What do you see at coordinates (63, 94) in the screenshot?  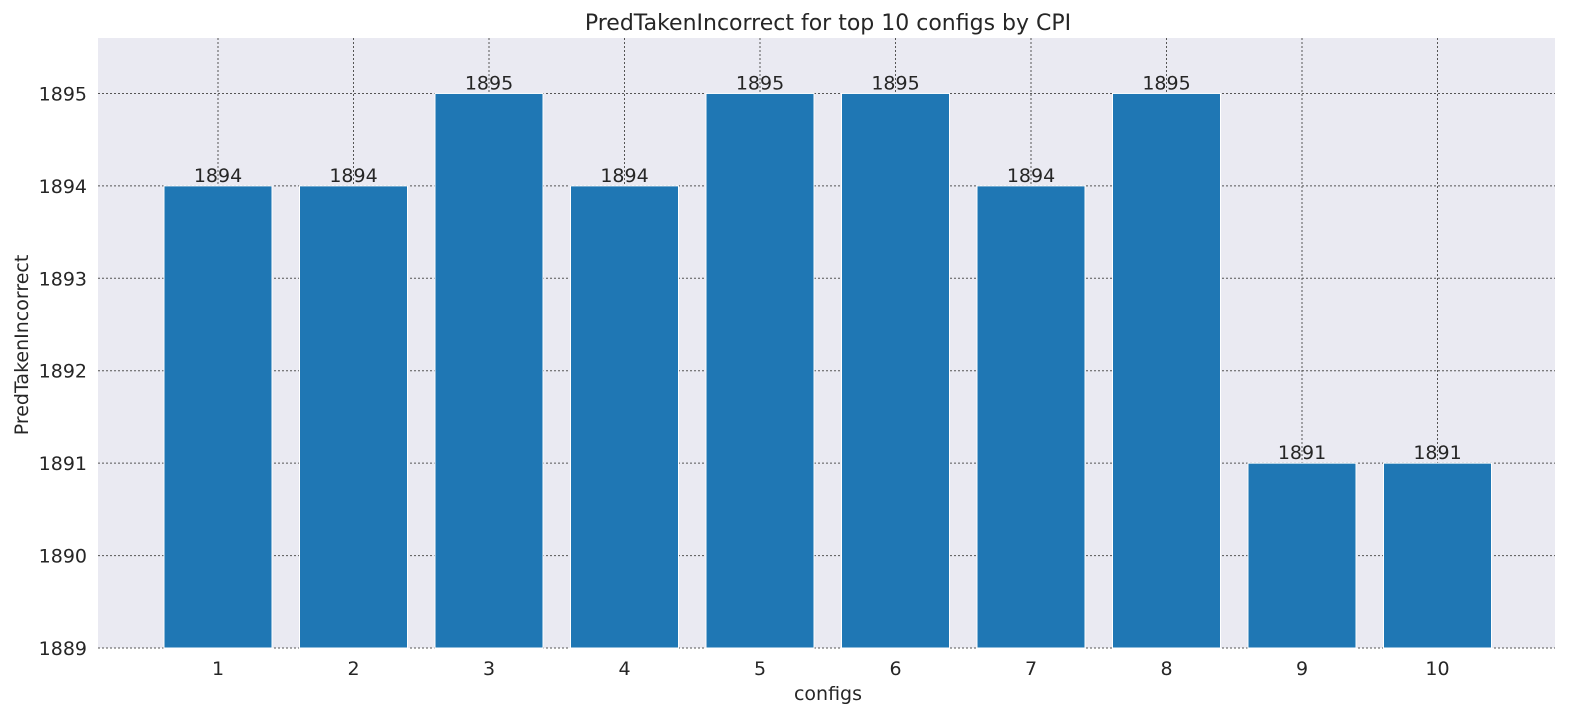 I see `y-tick-label: 1895` at bounding box center [63, 94].